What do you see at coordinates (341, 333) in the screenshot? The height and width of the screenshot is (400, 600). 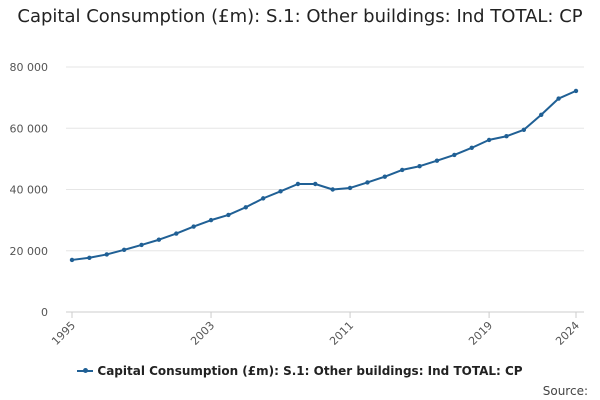 I see `x-tick-label: 2011` at bounding box center [341, 333].